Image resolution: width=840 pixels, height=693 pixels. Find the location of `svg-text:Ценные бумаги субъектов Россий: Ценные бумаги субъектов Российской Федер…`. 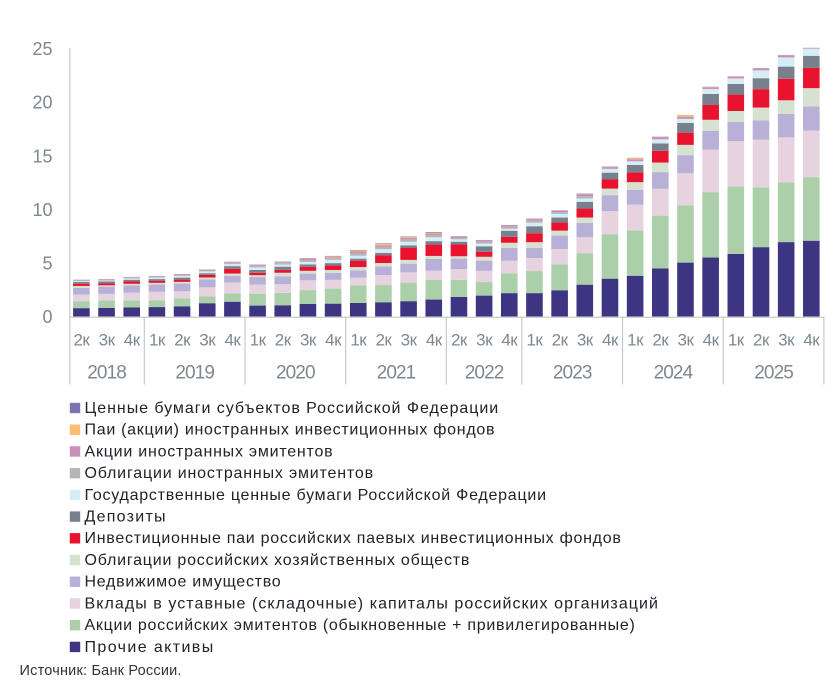

svg-text:Ценные бумаги субъектов Россий: Ценные бумаги субъектов Российской Федер… is located at coordinates (292, 408).